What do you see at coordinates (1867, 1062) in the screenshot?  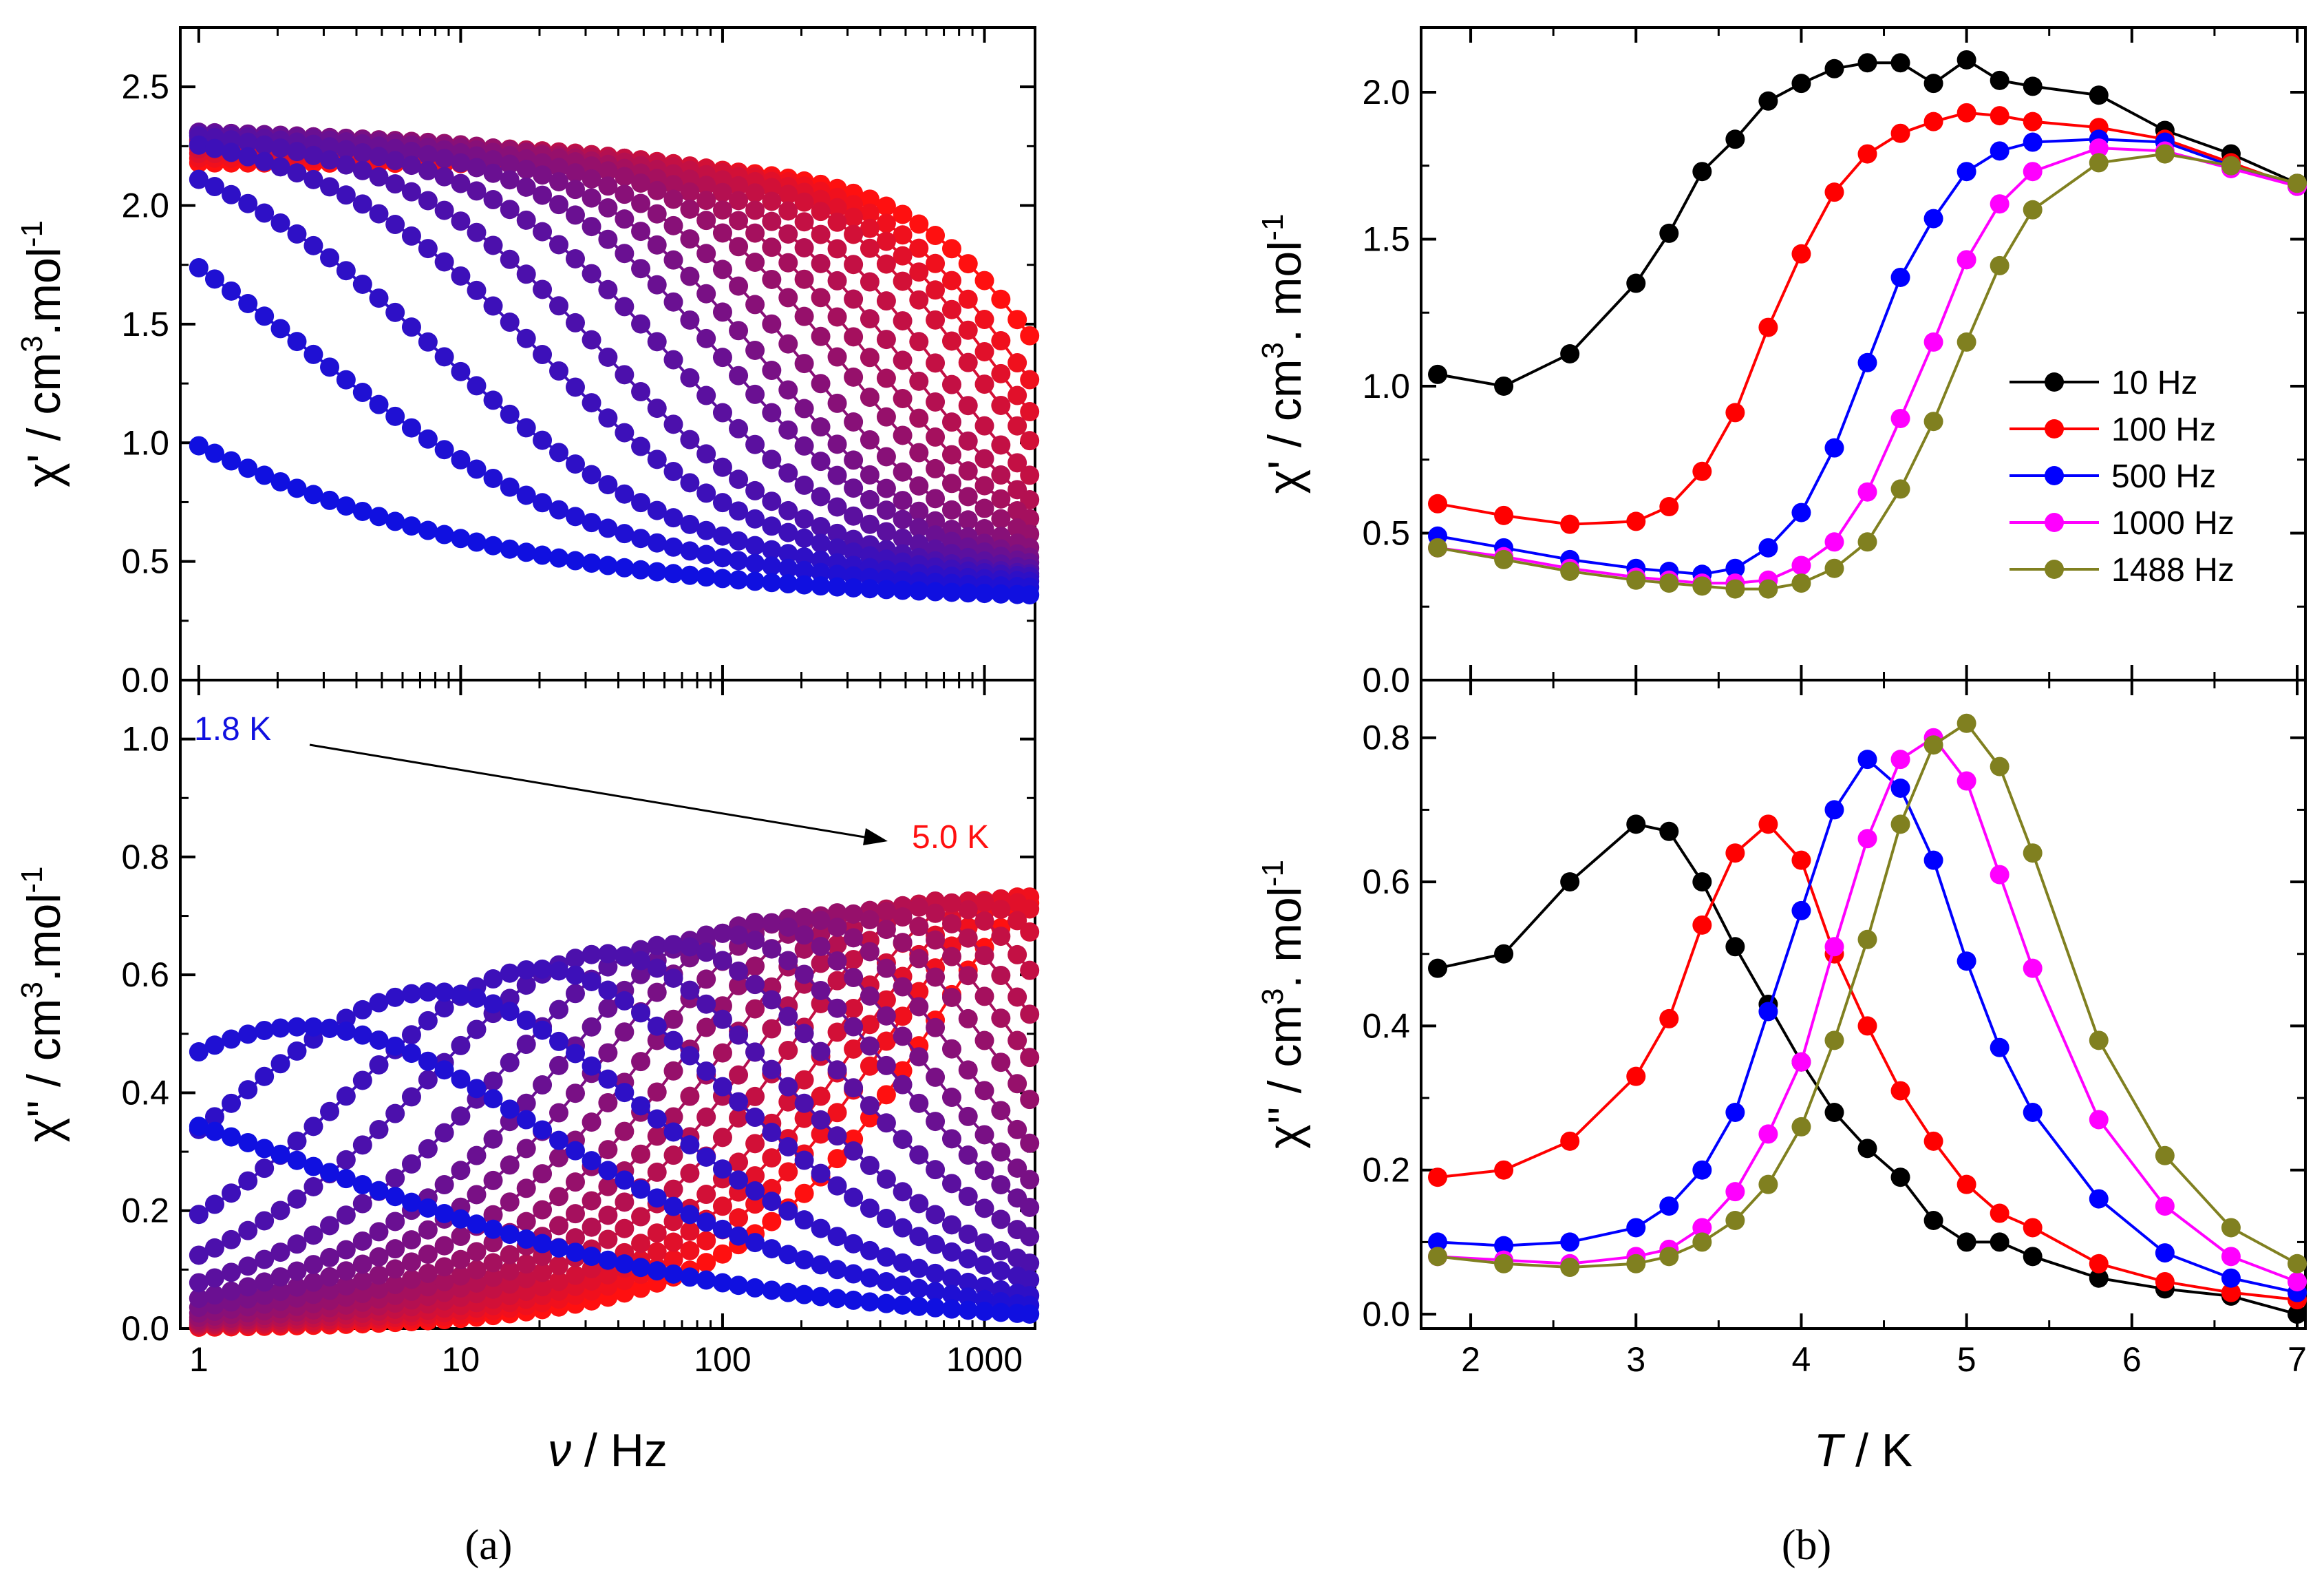 I see `b_bottom-series-line` at bounding box center [1867, 1062].